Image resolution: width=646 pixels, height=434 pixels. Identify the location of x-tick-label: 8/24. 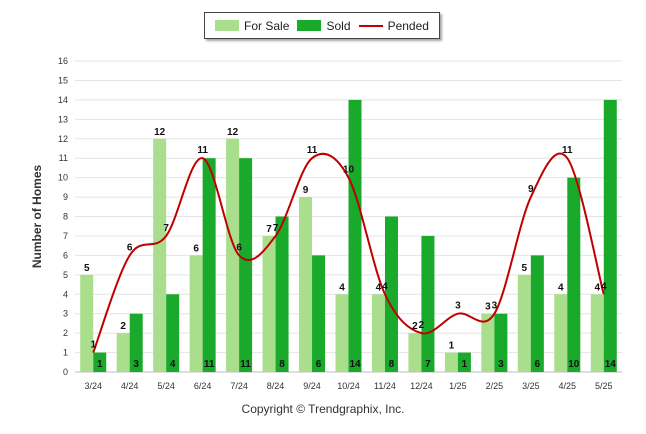
(276, 386).